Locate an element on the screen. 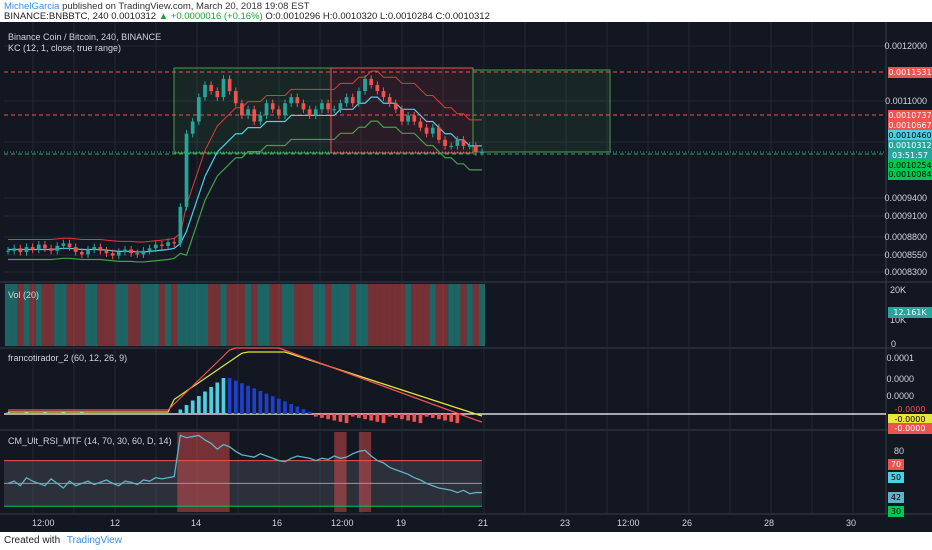  x-tick-label: 19 is located at coordinates (401, 523).